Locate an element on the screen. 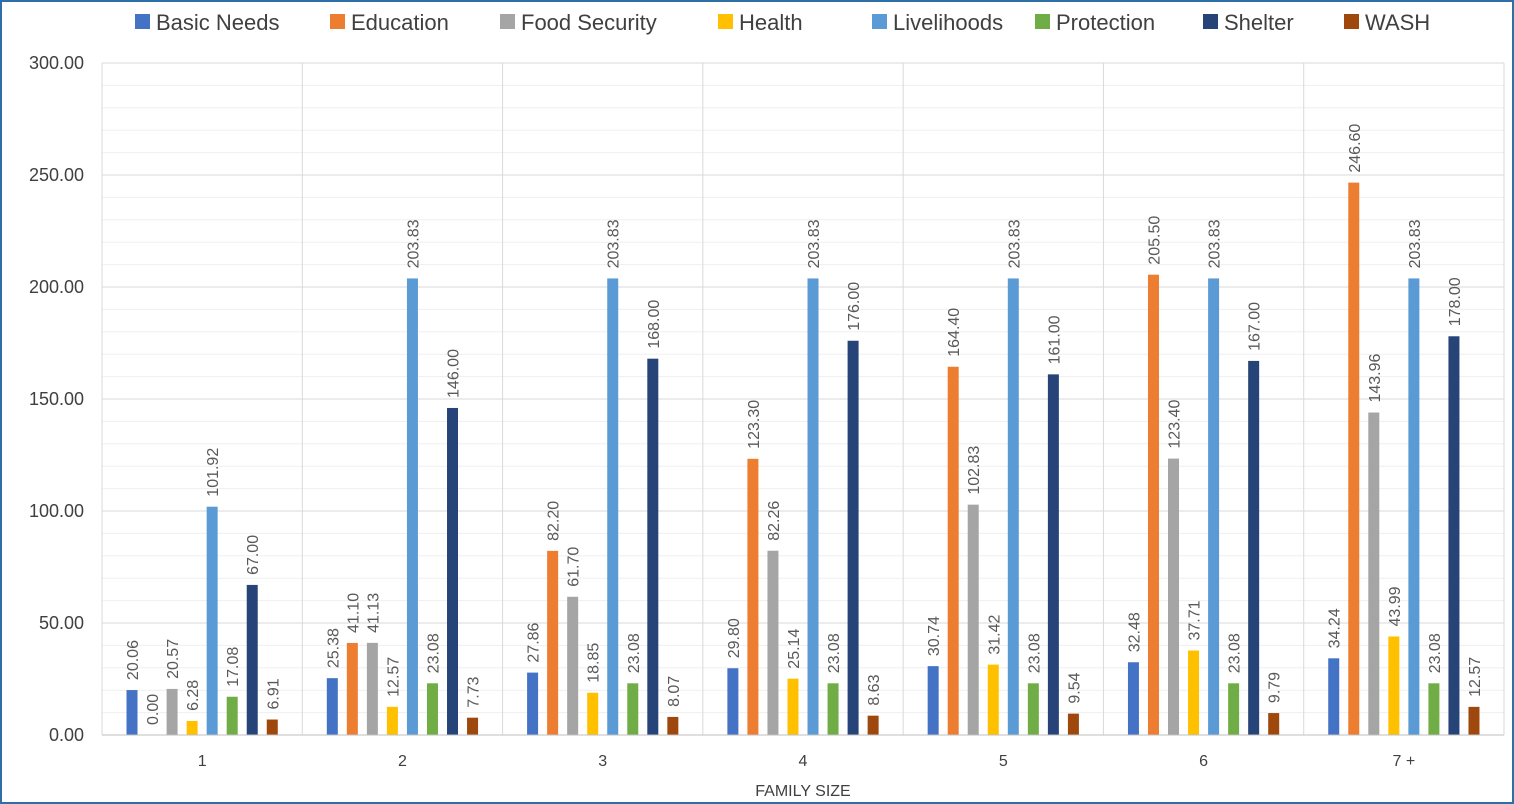 This screenshot has width=1514, height=804. y-tick-label: 200.00 is located at coordinates (56, 287).